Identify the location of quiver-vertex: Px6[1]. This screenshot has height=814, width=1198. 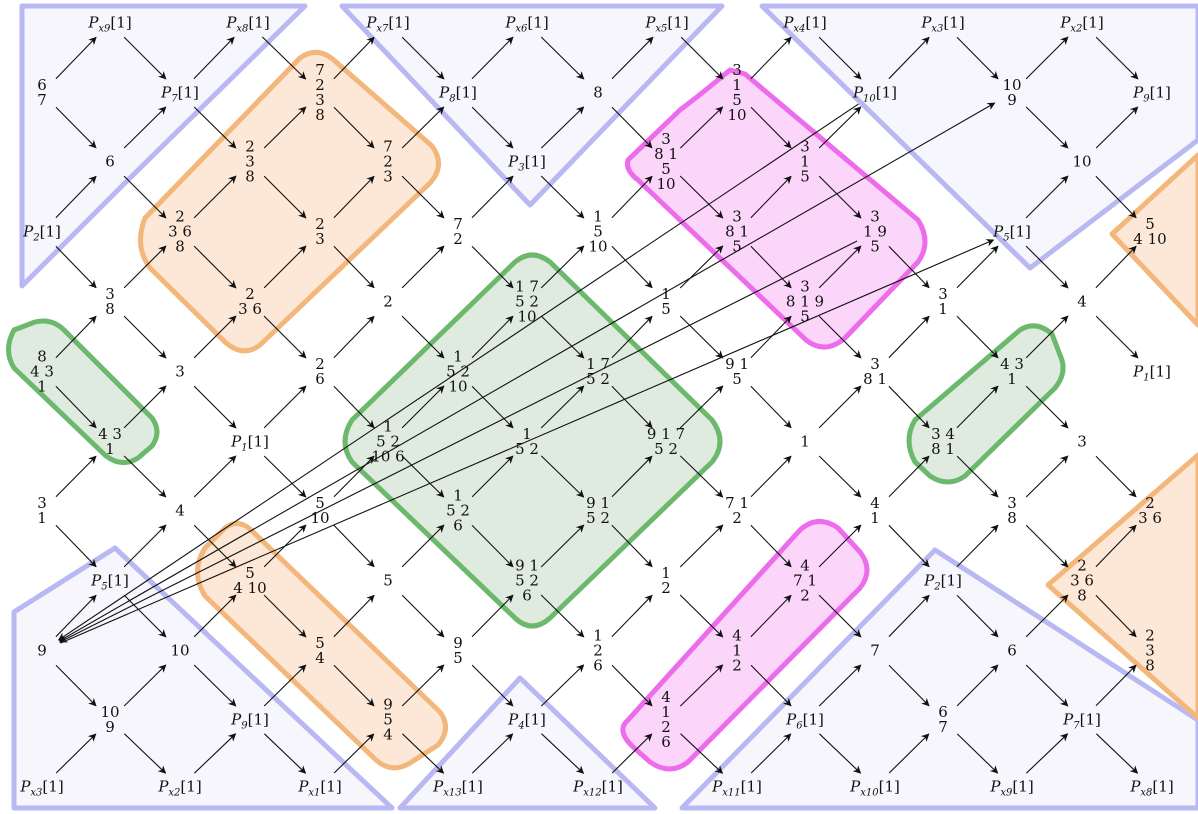
(527, 24).